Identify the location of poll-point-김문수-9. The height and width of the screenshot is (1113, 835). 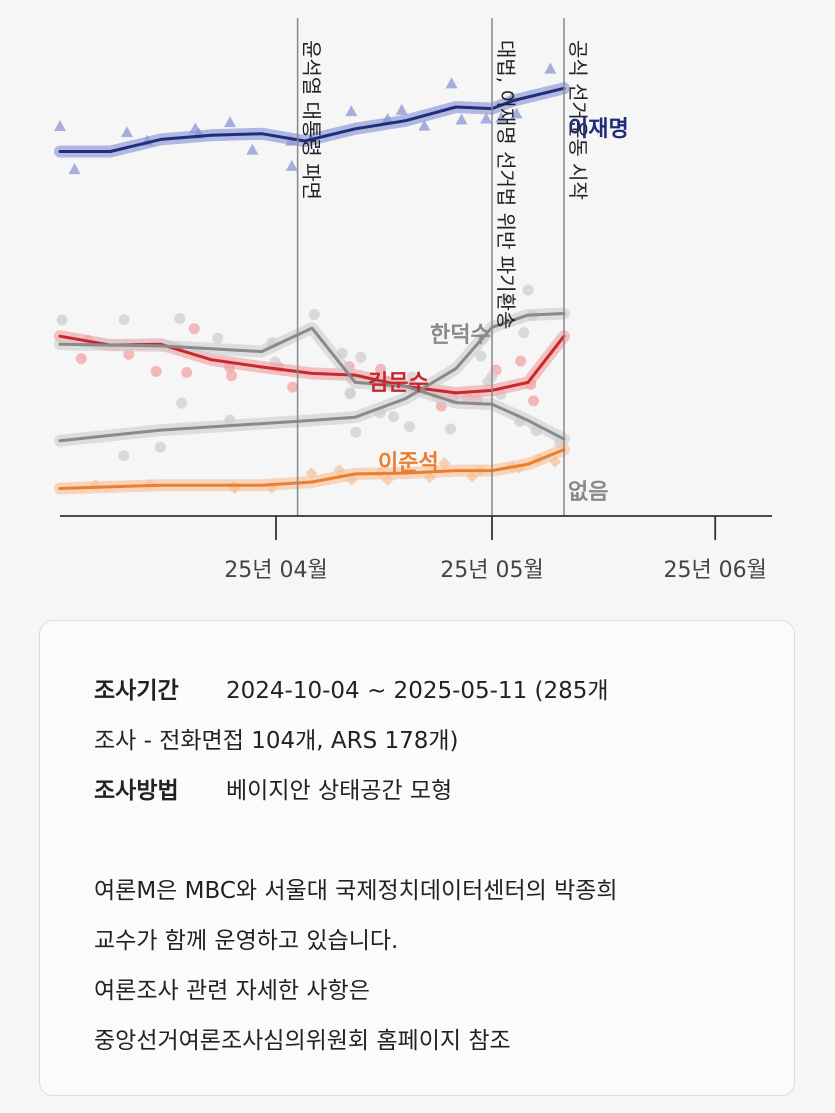
(293, 387).